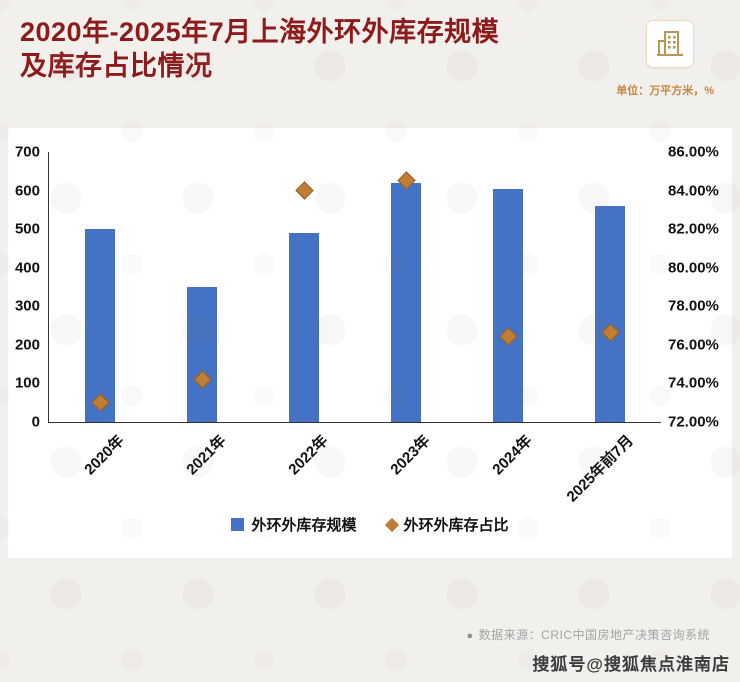 Image resolution: width=740 pixels, height=682 pixels. What do you see at coordinates (665, 91) in the screenshot?
I see `unit-note: 单位：万平方米，%` at bounding box center [665, 91].